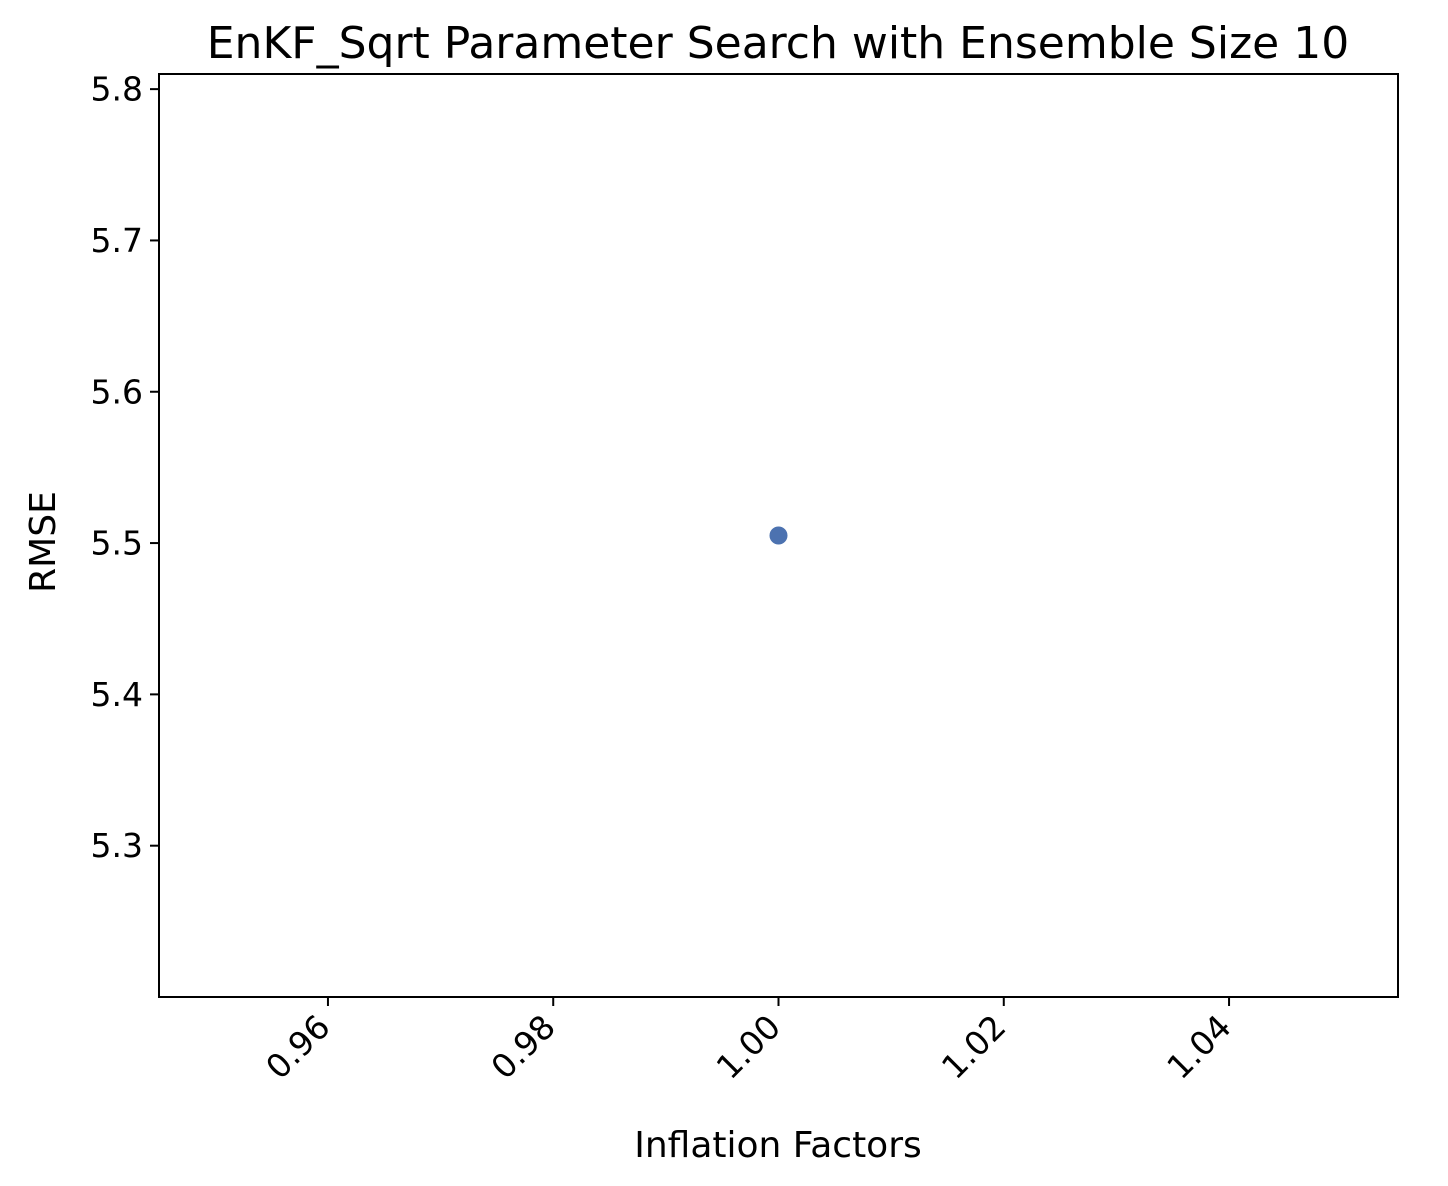 Image resolution: width=1448 pixels, height=1186 pixels. I want to click on y-tick-label: 5.3, so click(117, 845).